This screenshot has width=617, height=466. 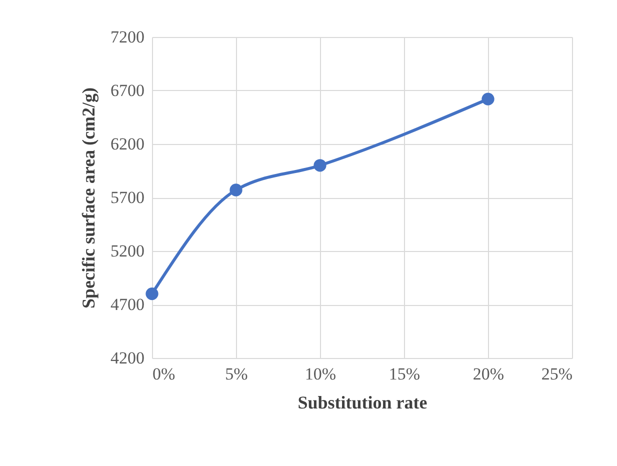 I want to click on y-tick-label: 6200, so click(x=127, y=144).